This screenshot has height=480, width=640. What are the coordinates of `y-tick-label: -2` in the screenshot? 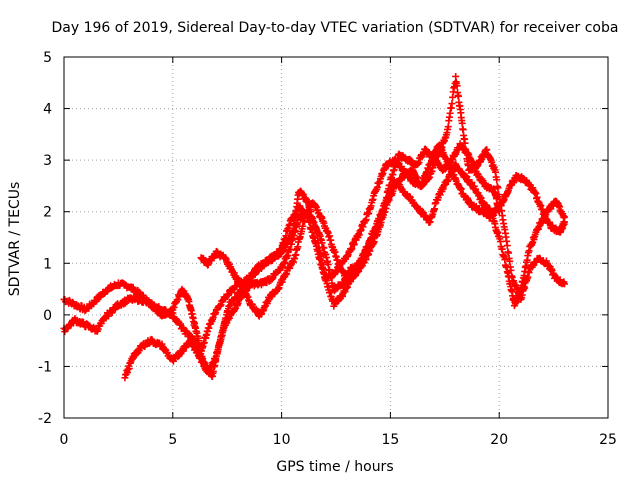 It's located at (45, 419).